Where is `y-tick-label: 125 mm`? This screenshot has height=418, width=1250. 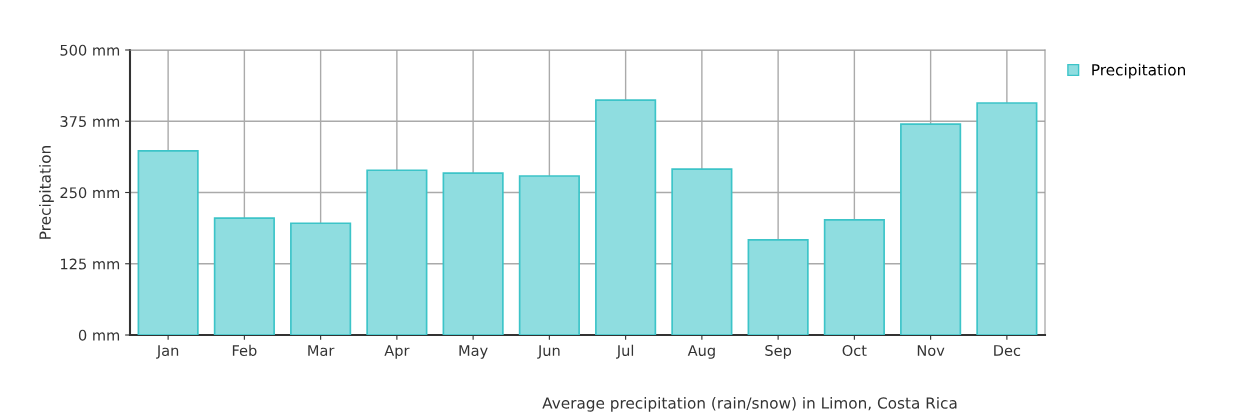 y-tick-label: 125 mm is located at coordinates (90, 264).